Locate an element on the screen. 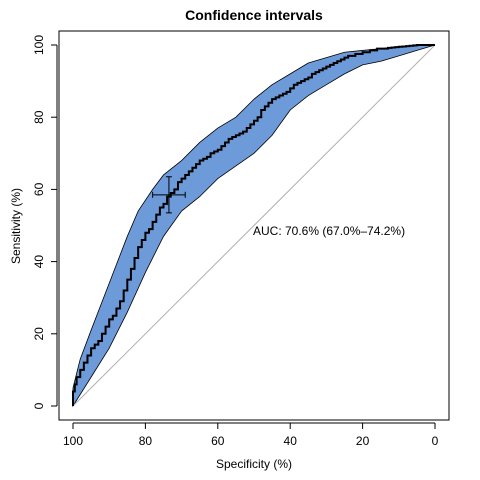 The width and height of the screenshot is (480, 480). auc-annotation: AUC: 70.6% (67.0%–74.2%) is located at coordinates (329, 231).